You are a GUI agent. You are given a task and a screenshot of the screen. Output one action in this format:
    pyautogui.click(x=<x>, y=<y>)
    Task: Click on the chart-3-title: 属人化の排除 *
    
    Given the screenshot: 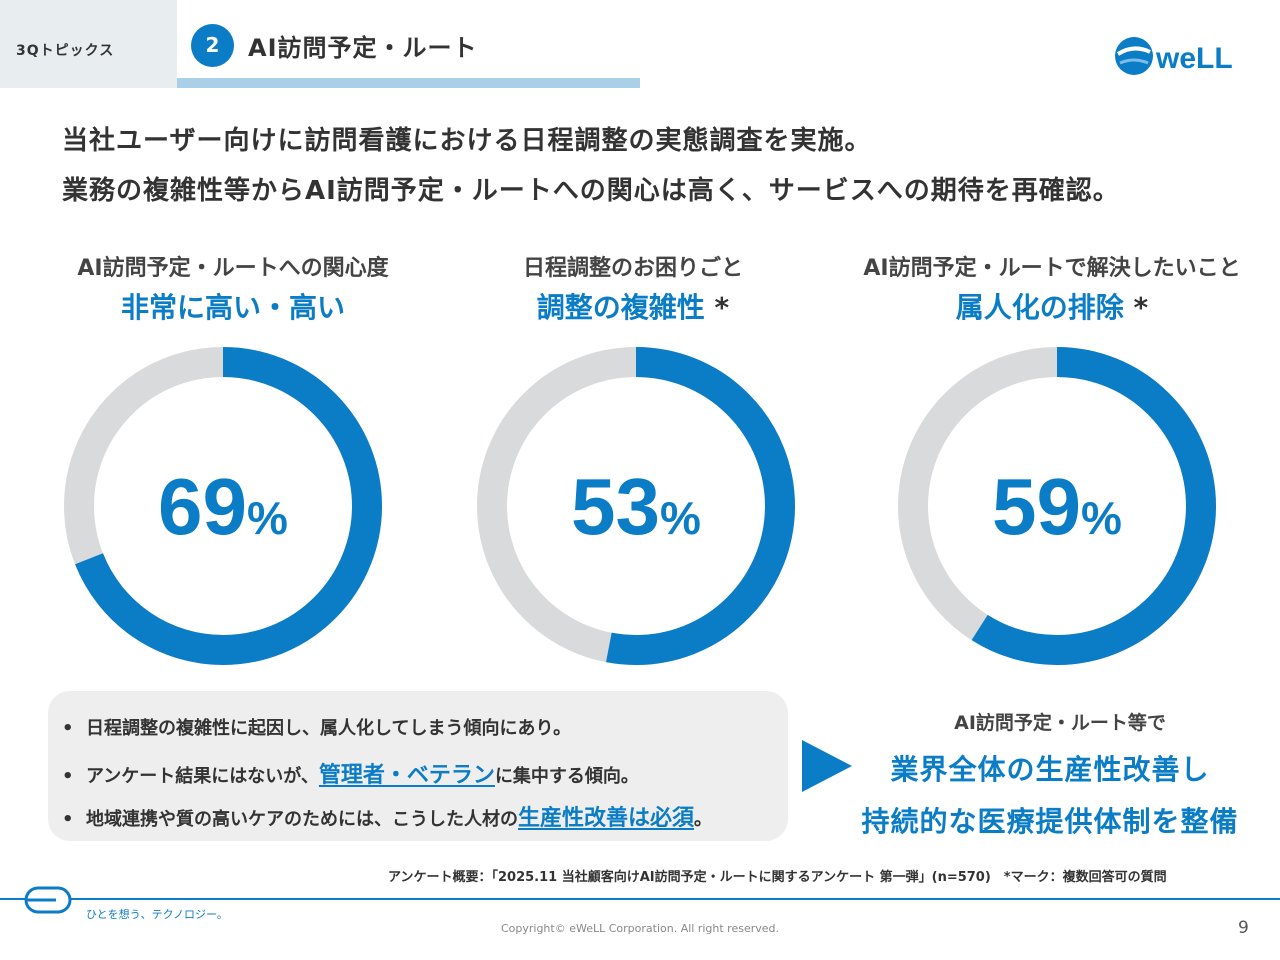 What is the action you would take?
    pyautogui.click(x=1052, y=306)
    